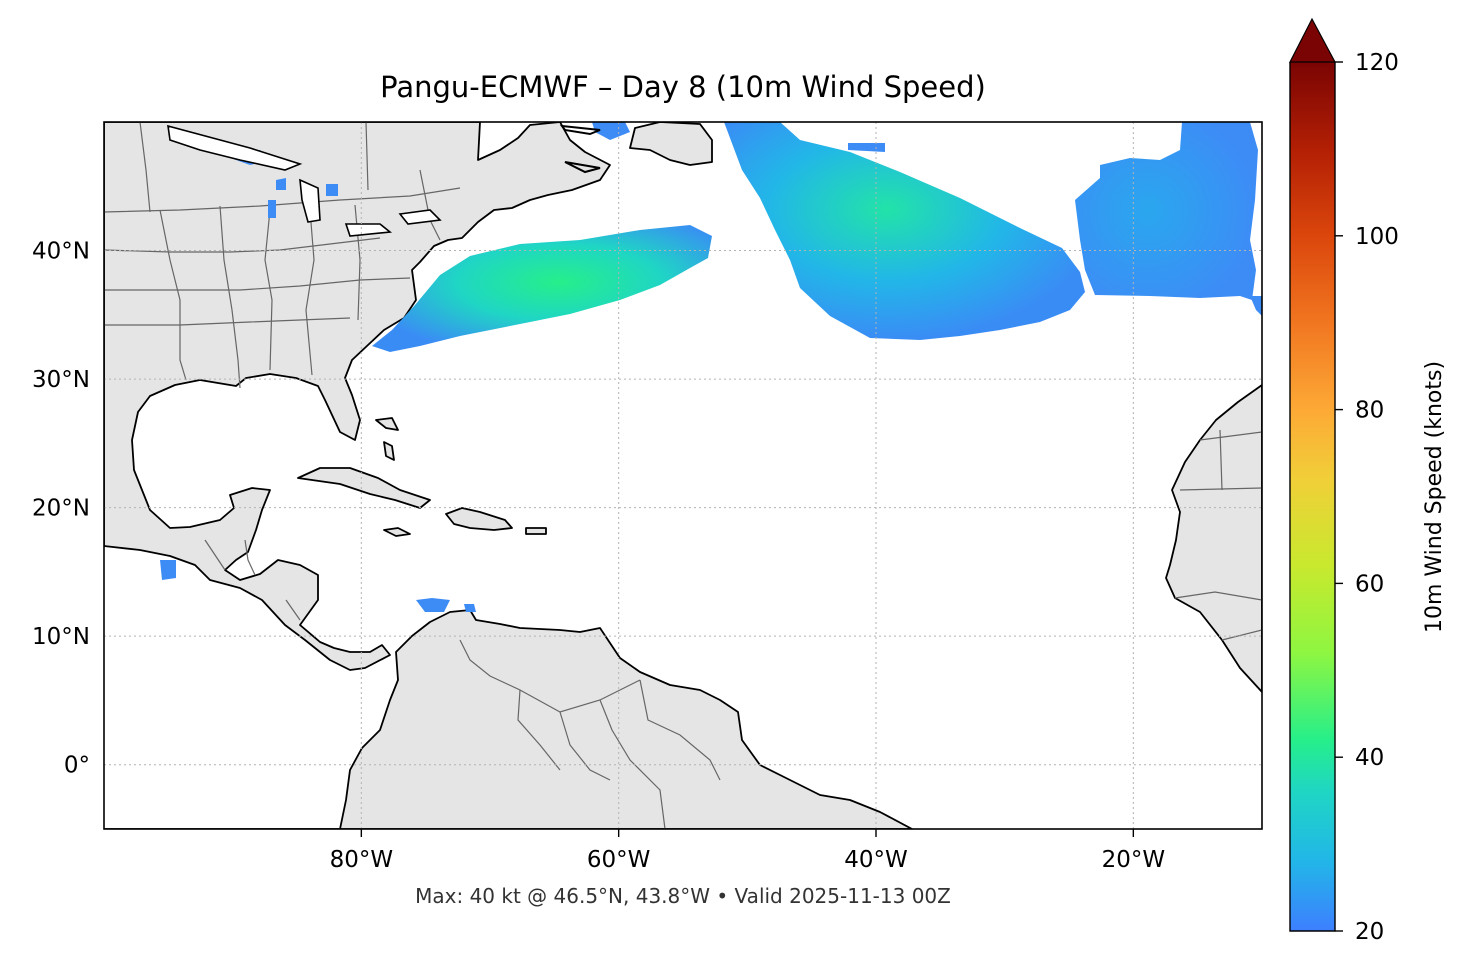 This screenshot has width=1466, height=969. I want to click on lon-tick-label: 20°W, so click(1134, 860).